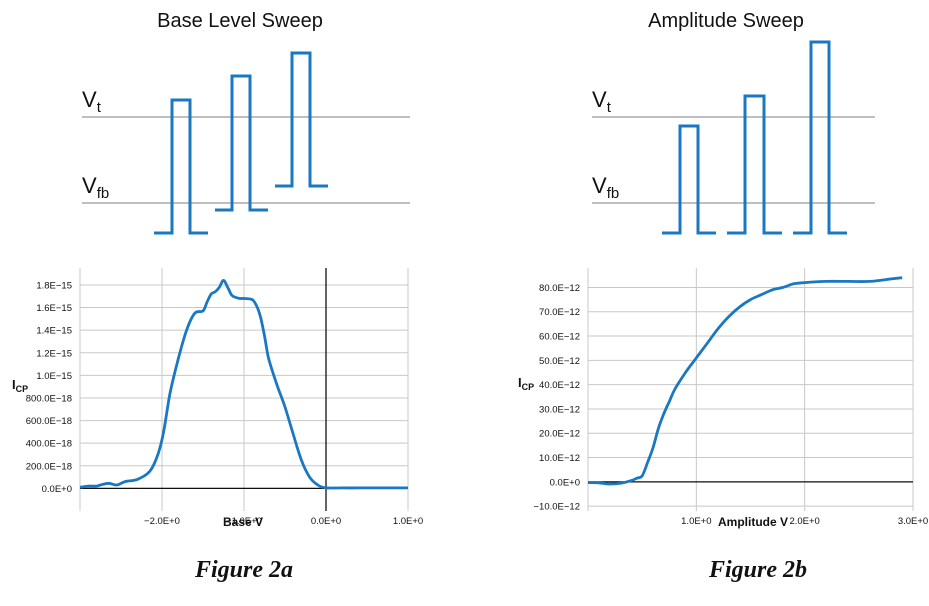  Describe the element at coordinates (559, 385) in the screenshot. I see `y-tick-label: 40.0E−12` at that location.